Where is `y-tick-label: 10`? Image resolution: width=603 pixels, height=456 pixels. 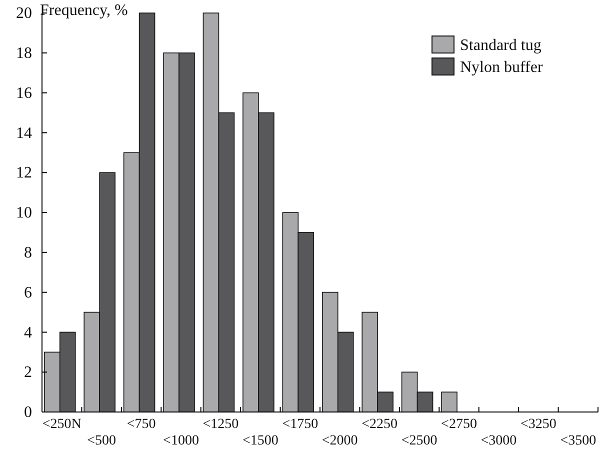 y-tick-label: 10 is located at coordinates (24, 213).